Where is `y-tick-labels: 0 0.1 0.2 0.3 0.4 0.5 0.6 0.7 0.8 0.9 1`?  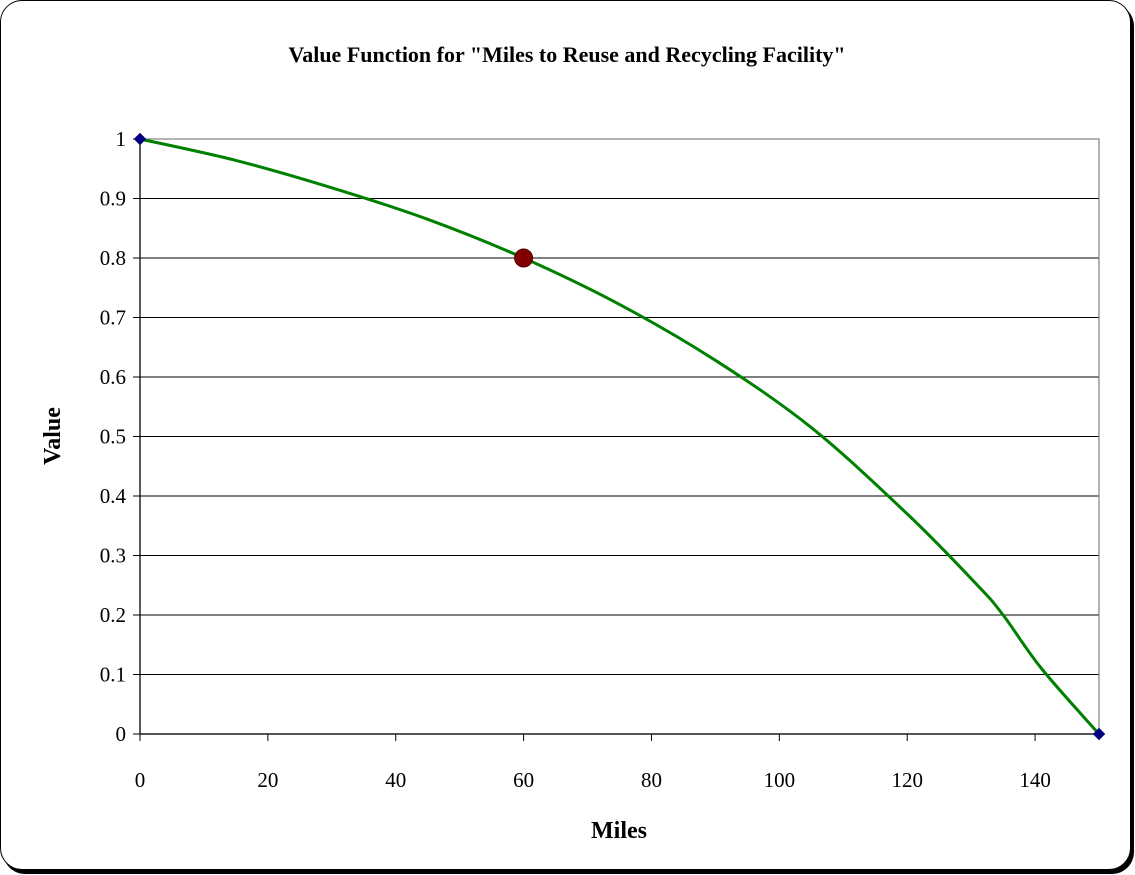
y-tick-labels: 0 0.1 0.2 0.3 0.4 0.5 0.6 0.7 0.8 0.9 1 is located at coordinates (113, 436).